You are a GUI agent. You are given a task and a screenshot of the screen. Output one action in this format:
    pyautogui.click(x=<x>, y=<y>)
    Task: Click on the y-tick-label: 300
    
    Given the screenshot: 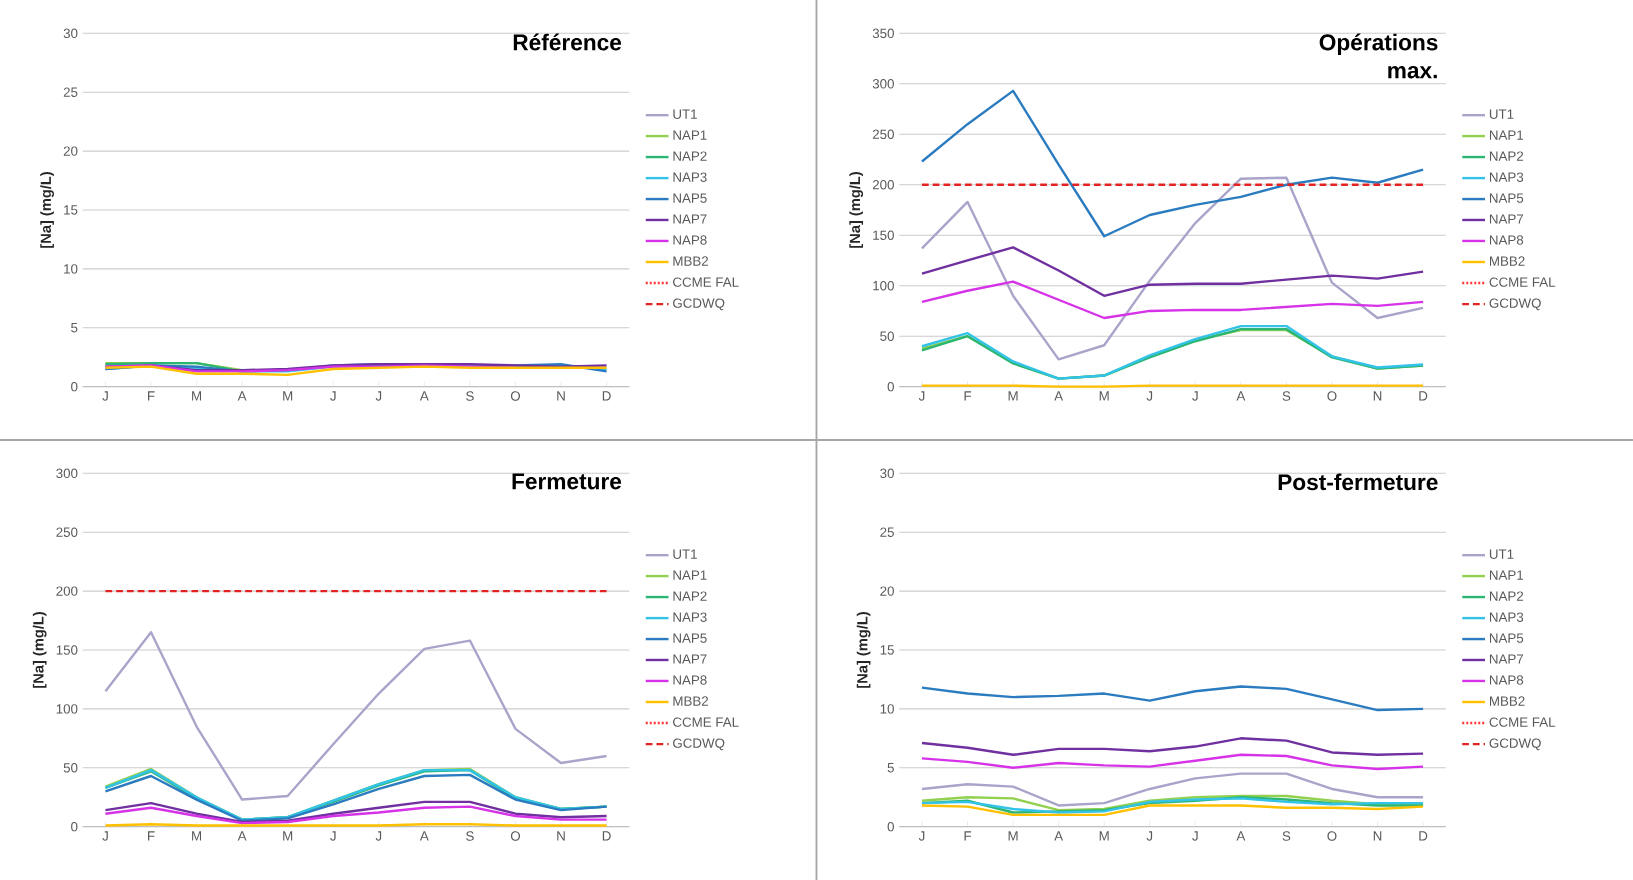 What is the action you would take?
    pyautogui.click(x=67, y=473)
    